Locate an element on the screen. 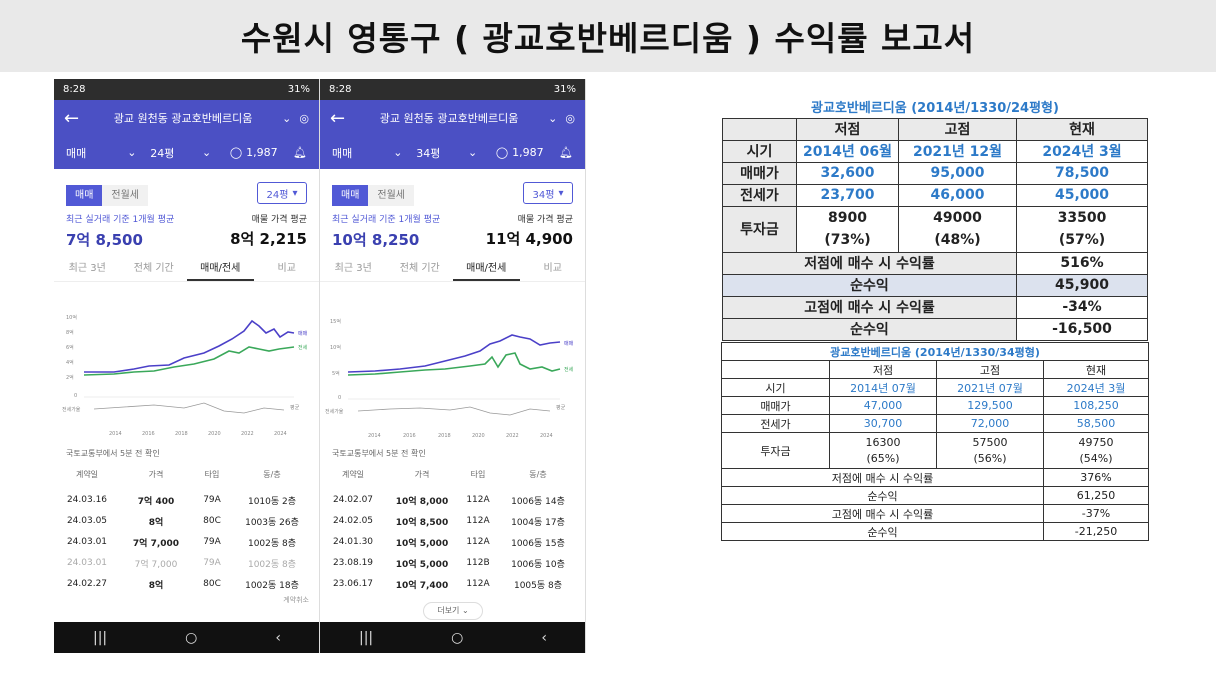  trade-row: 24.01.30 10억 5,000 112A 1006동 15층 is located at coordinates (452, 542).